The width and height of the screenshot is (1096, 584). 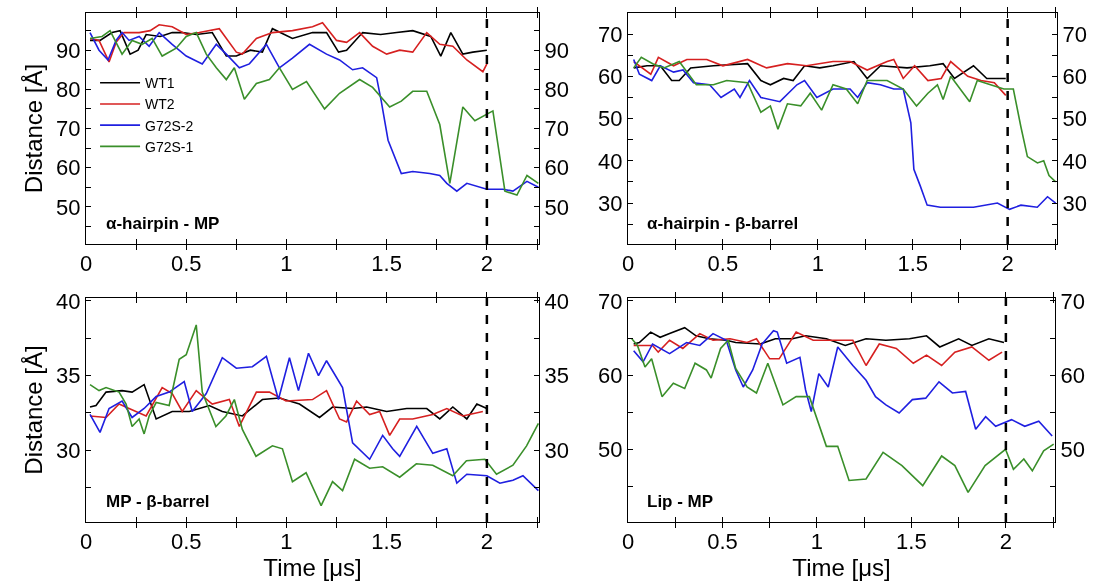 What do you see at coordinates (556, 50) in the screenshot?
I see `y2-tick-label: 90` at bounding box center [556, 50].